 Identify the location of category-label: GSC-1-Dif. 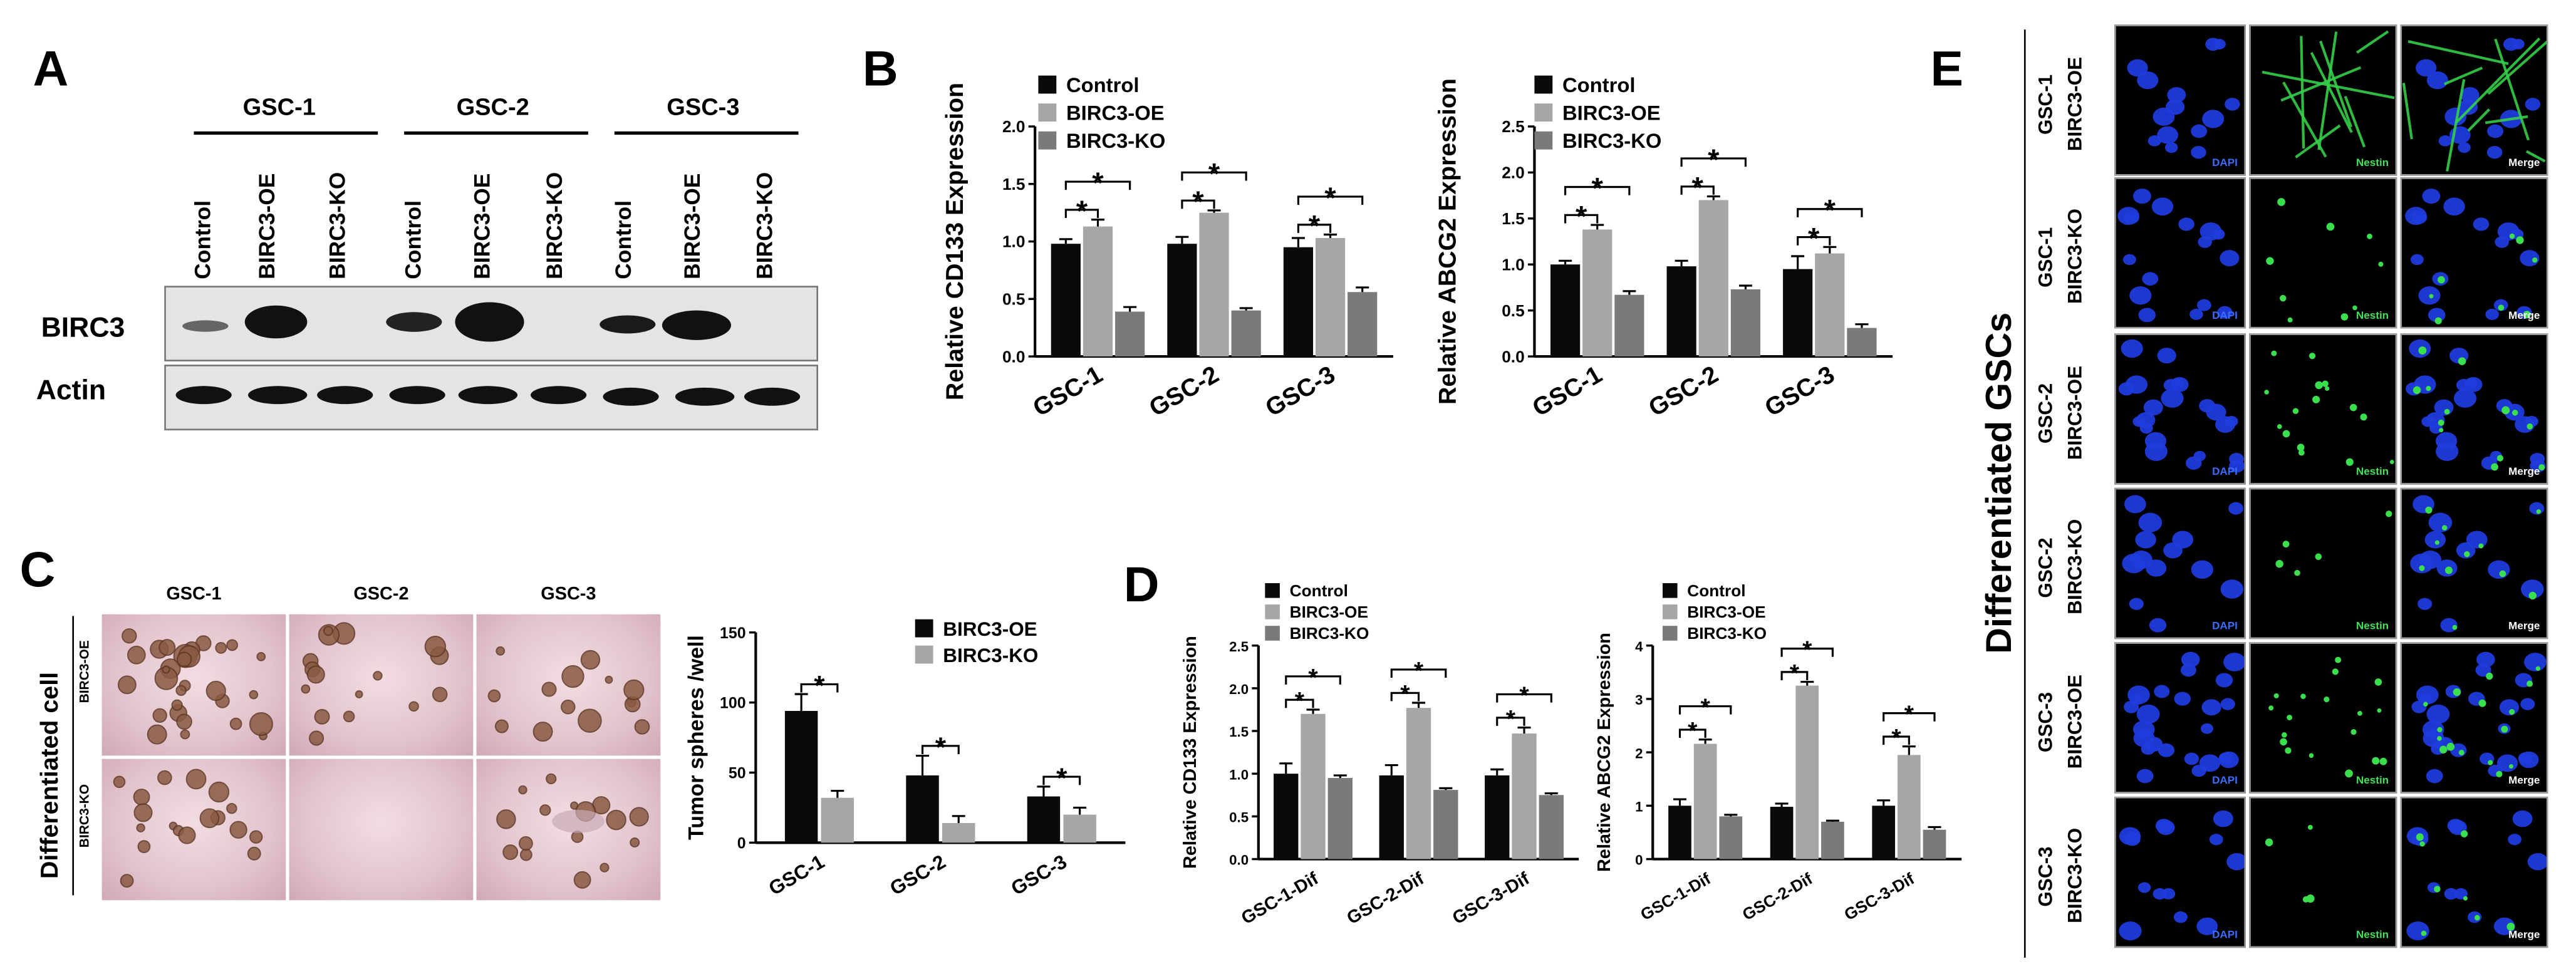
(1675, 896).